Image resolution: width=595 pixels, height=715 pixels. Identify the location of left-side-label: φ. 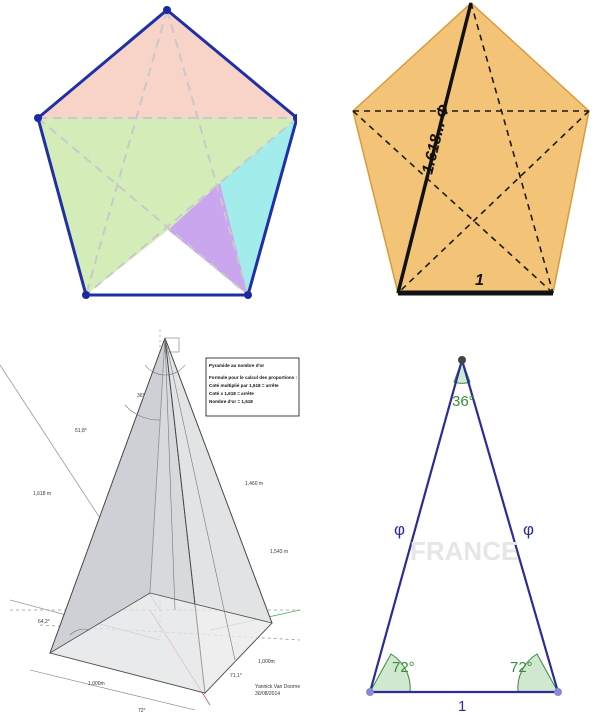
(399, 529).